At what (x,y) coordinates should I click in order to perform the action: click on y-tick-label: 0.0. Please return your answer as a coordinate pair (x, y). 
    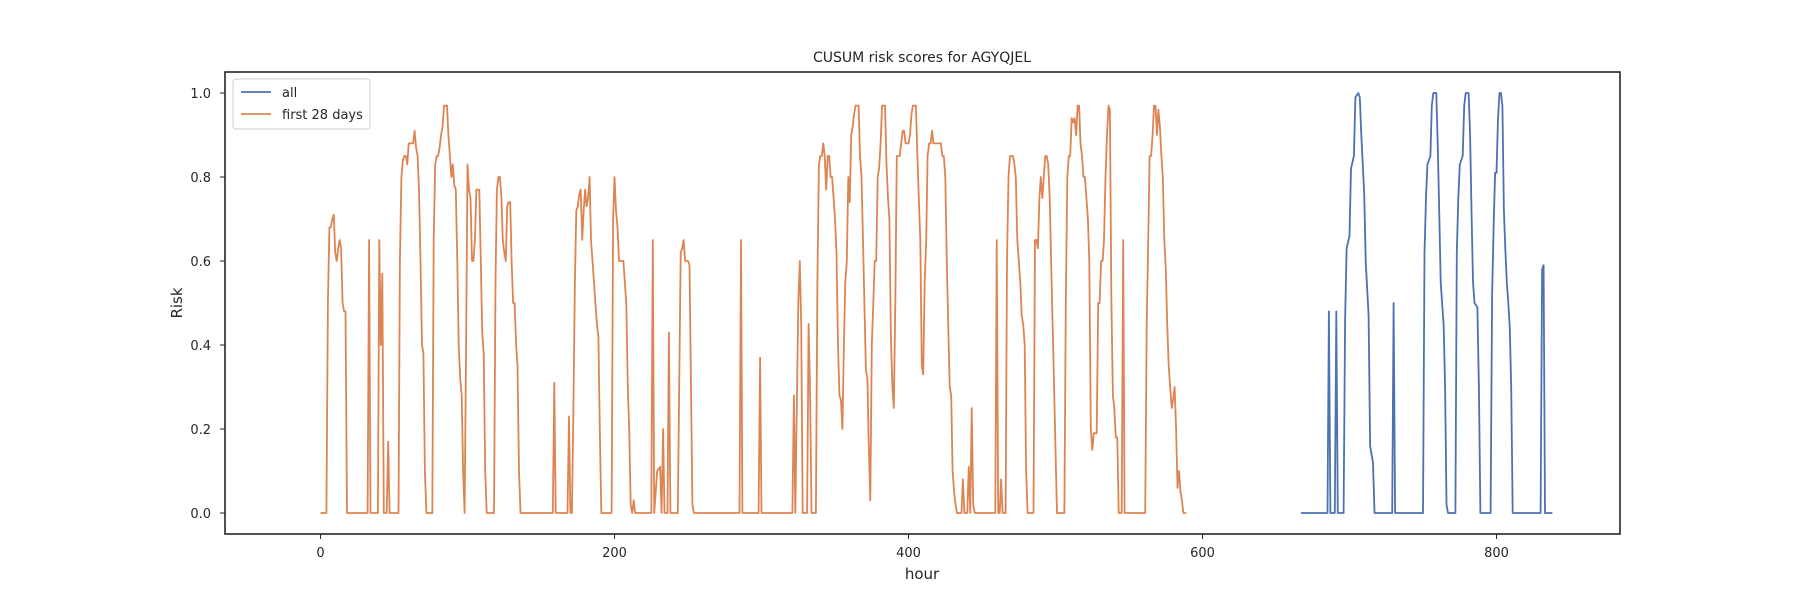
    Looking at the image, I should click on (200, 514).